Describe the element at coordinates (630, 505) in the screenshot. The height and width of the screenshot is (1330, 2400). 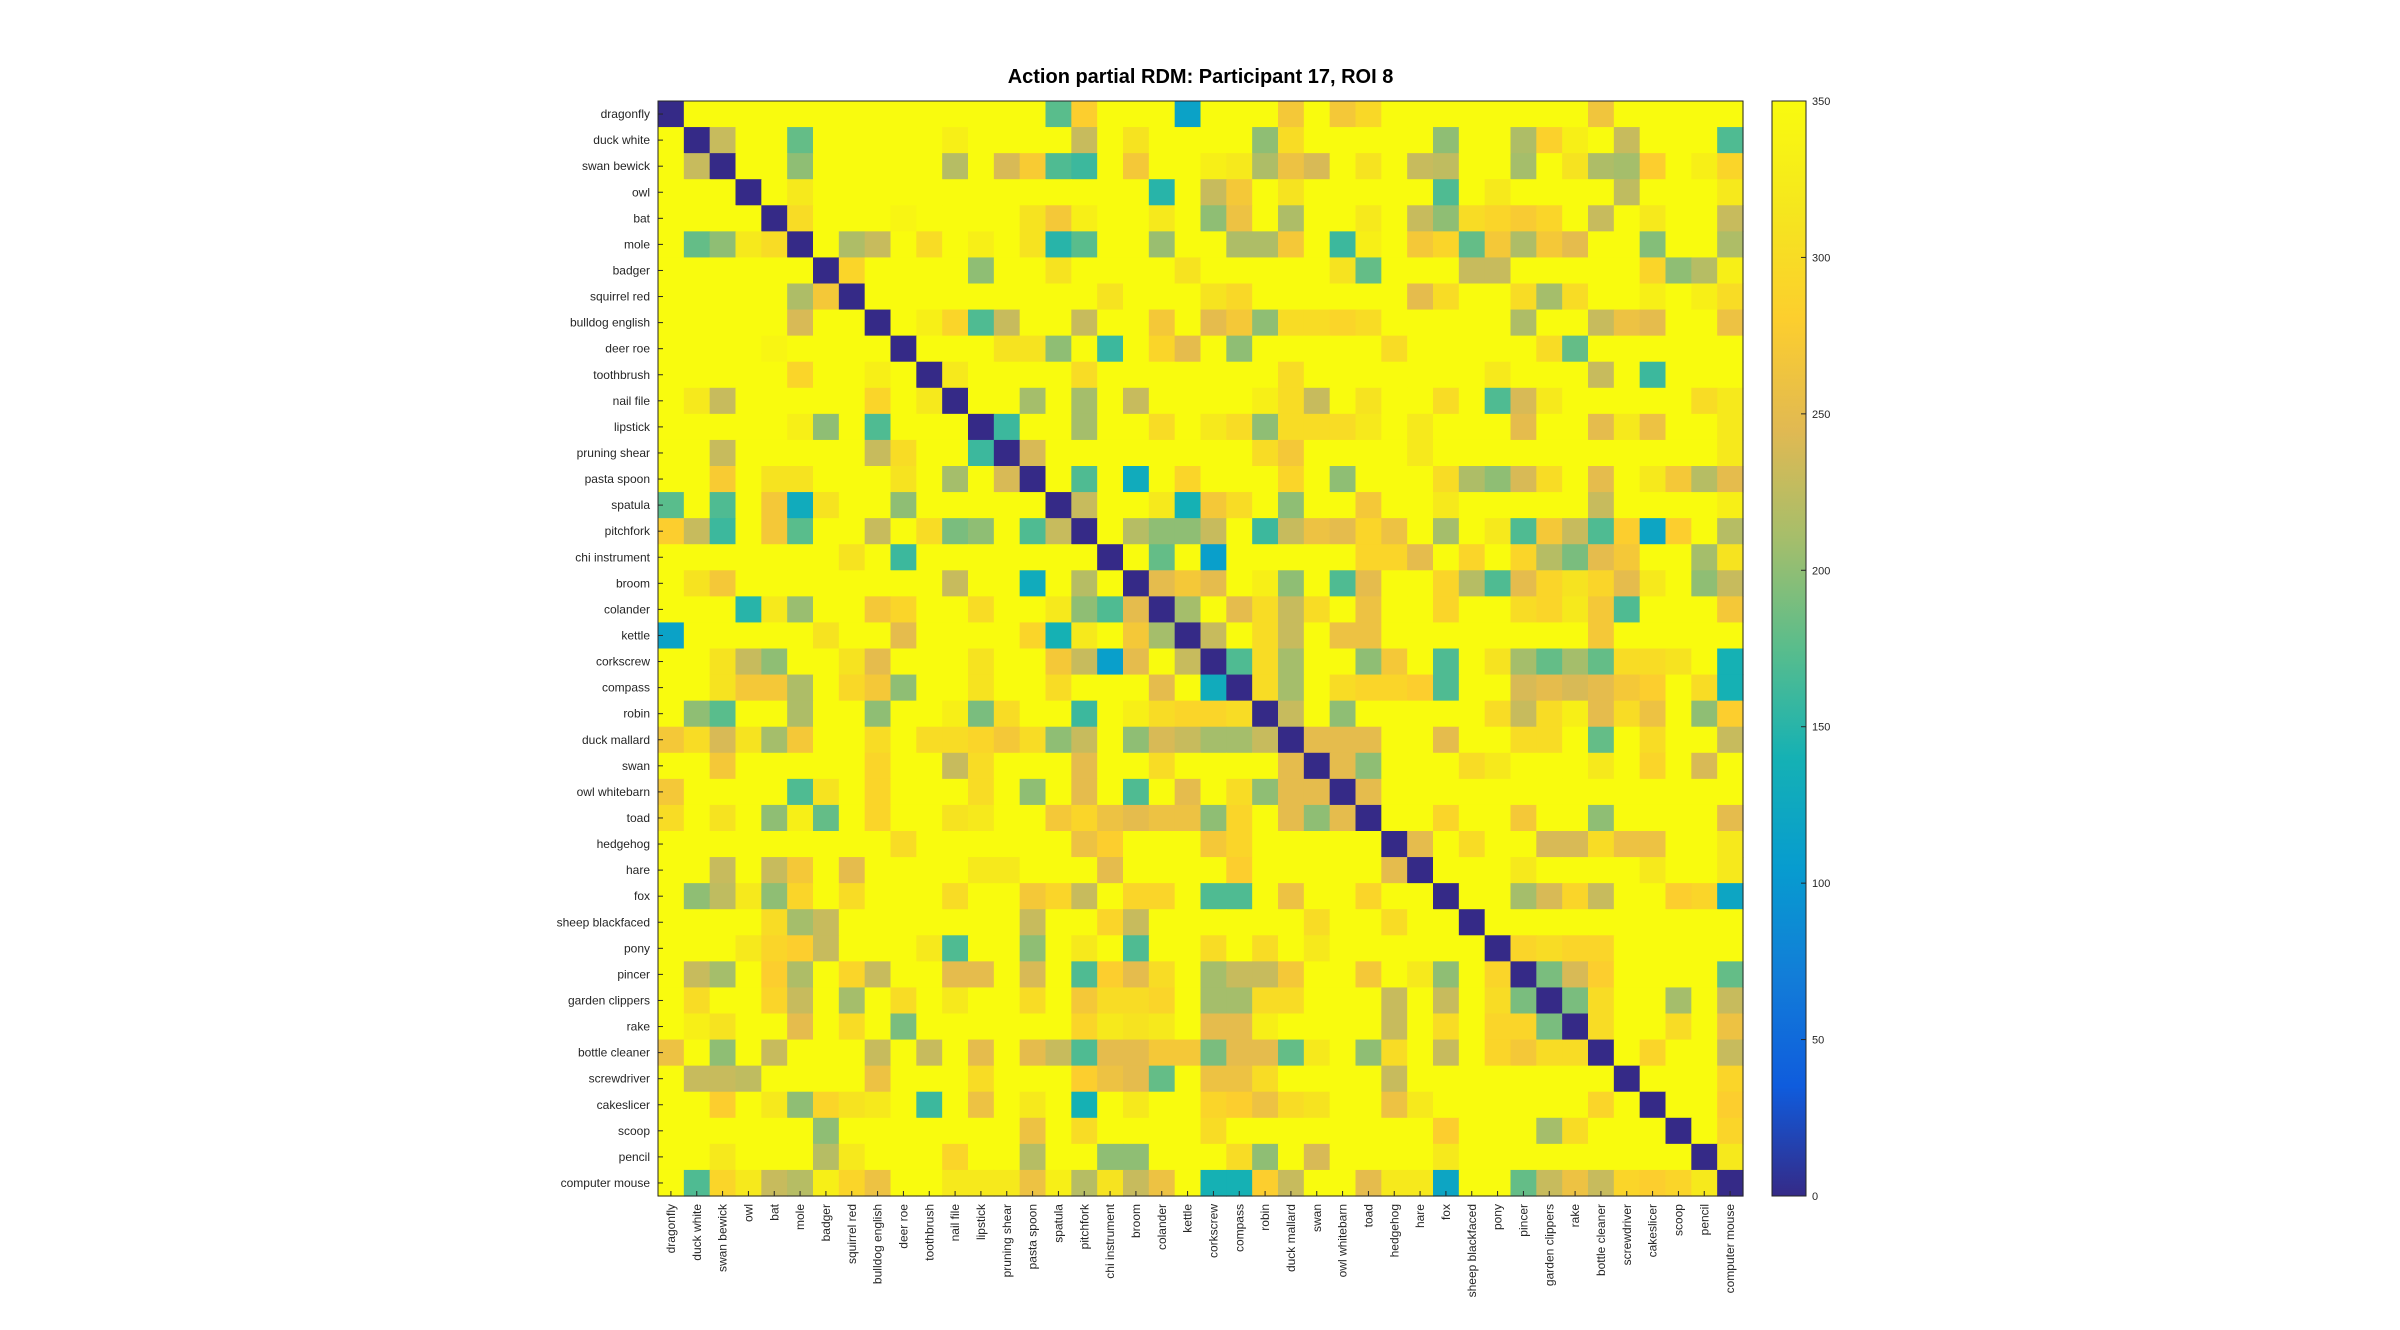
I see `y-tick-label: spatula` at that location.